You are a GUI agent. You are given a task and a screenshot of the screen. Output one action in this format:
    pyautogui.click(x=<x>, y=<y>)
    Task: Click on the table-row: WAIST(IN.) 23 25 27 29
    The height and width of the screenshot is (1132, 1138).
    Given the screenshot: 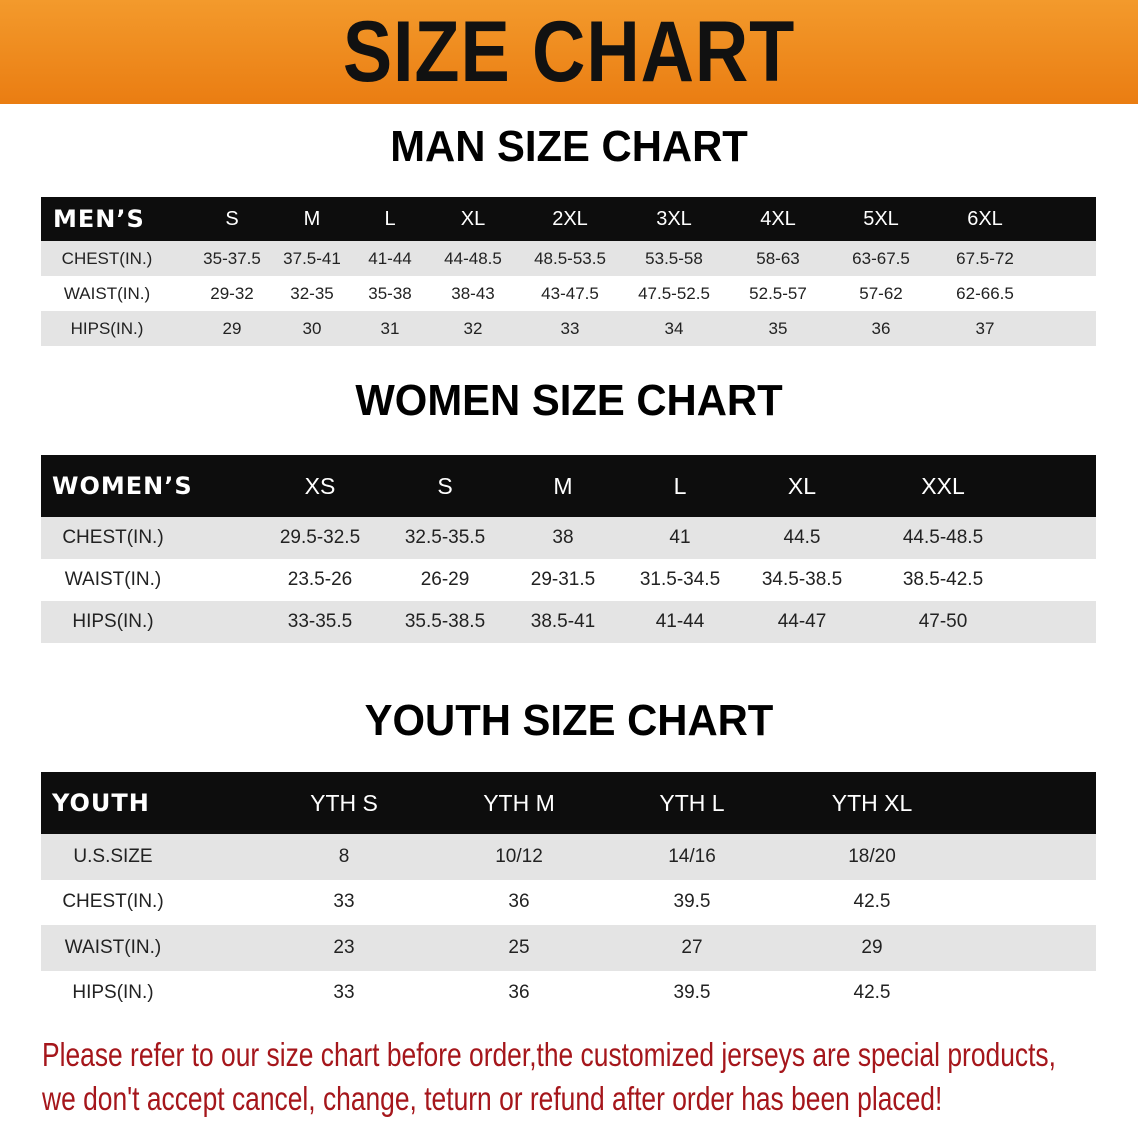 What is the action you would take?
    pyautogui.click(x=568, y=948)
    